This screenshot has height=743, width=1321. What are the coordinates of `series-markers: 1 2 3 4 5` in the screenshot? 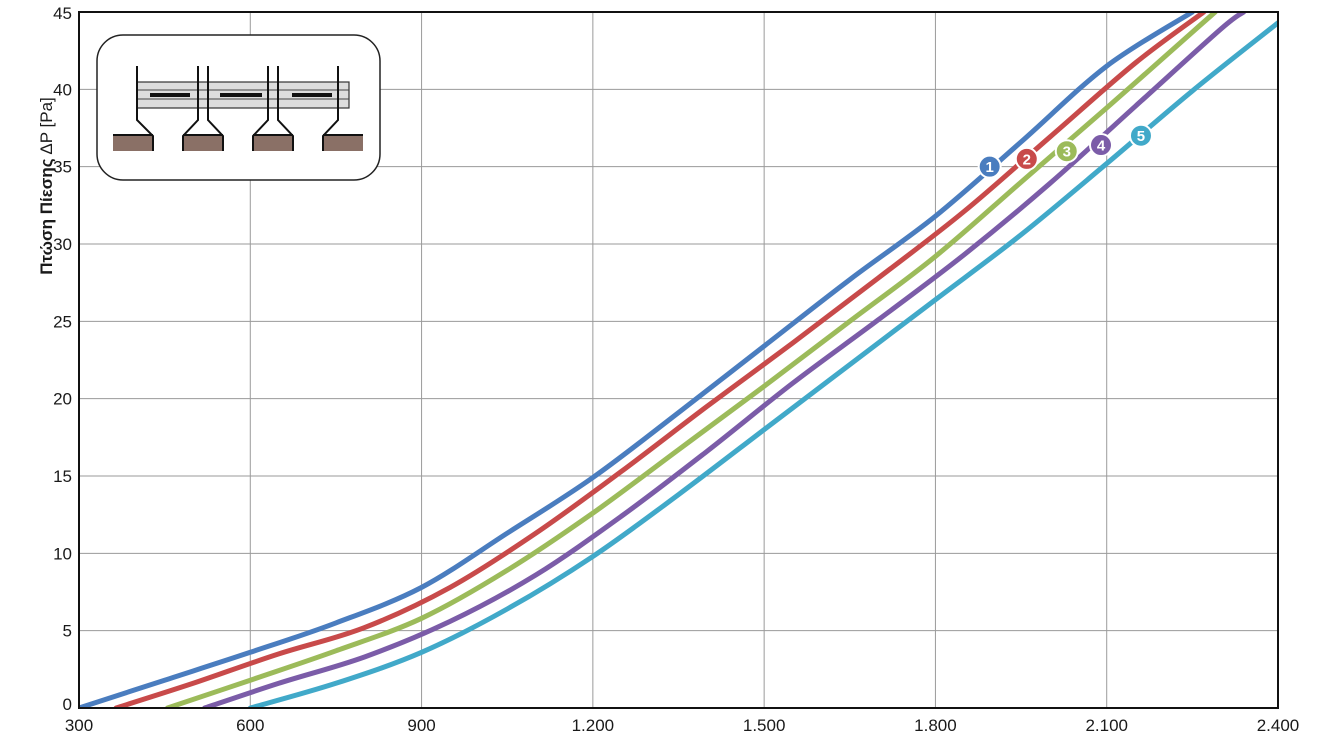 It's located at (1065, 151).